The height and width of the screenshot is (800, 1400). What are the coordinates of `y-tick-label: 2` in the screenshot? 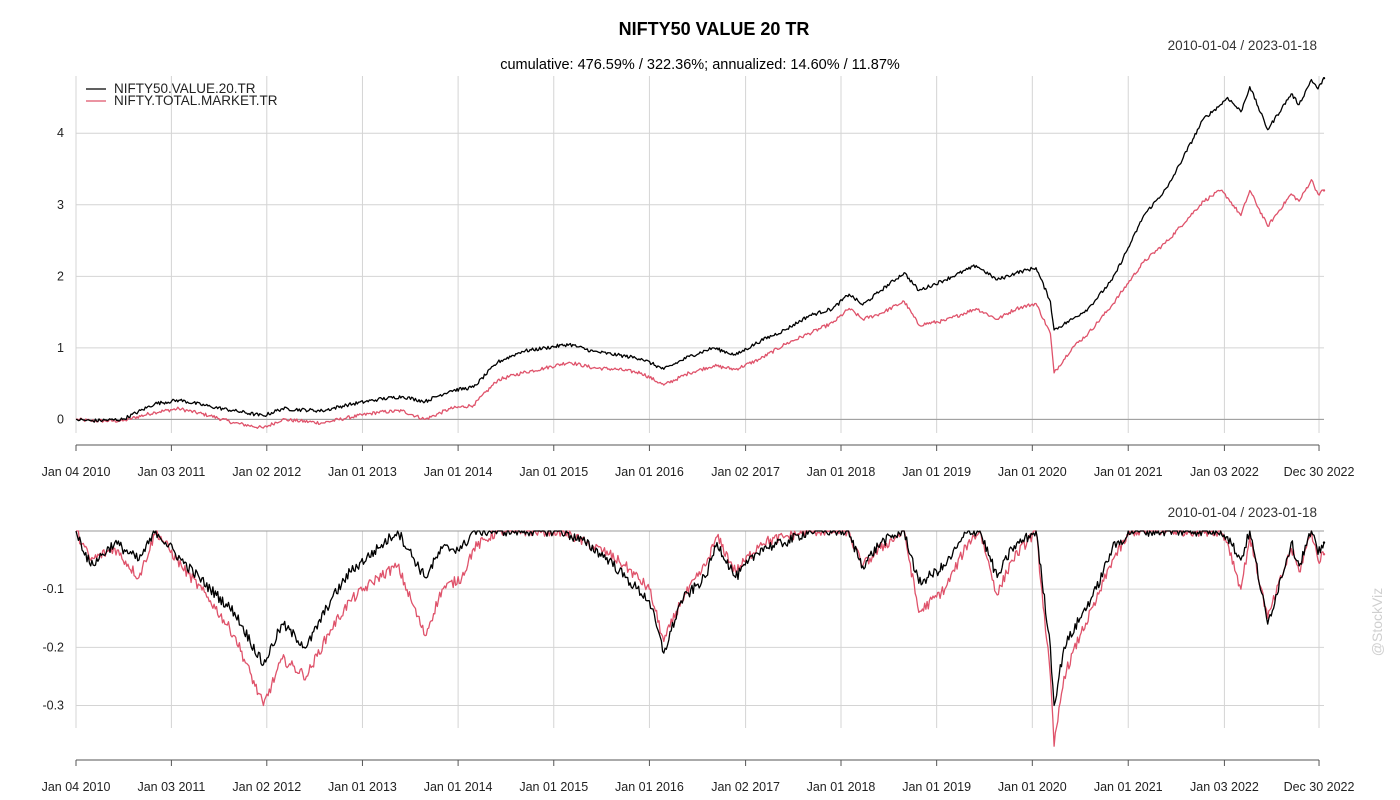 It's located at (60, 276).